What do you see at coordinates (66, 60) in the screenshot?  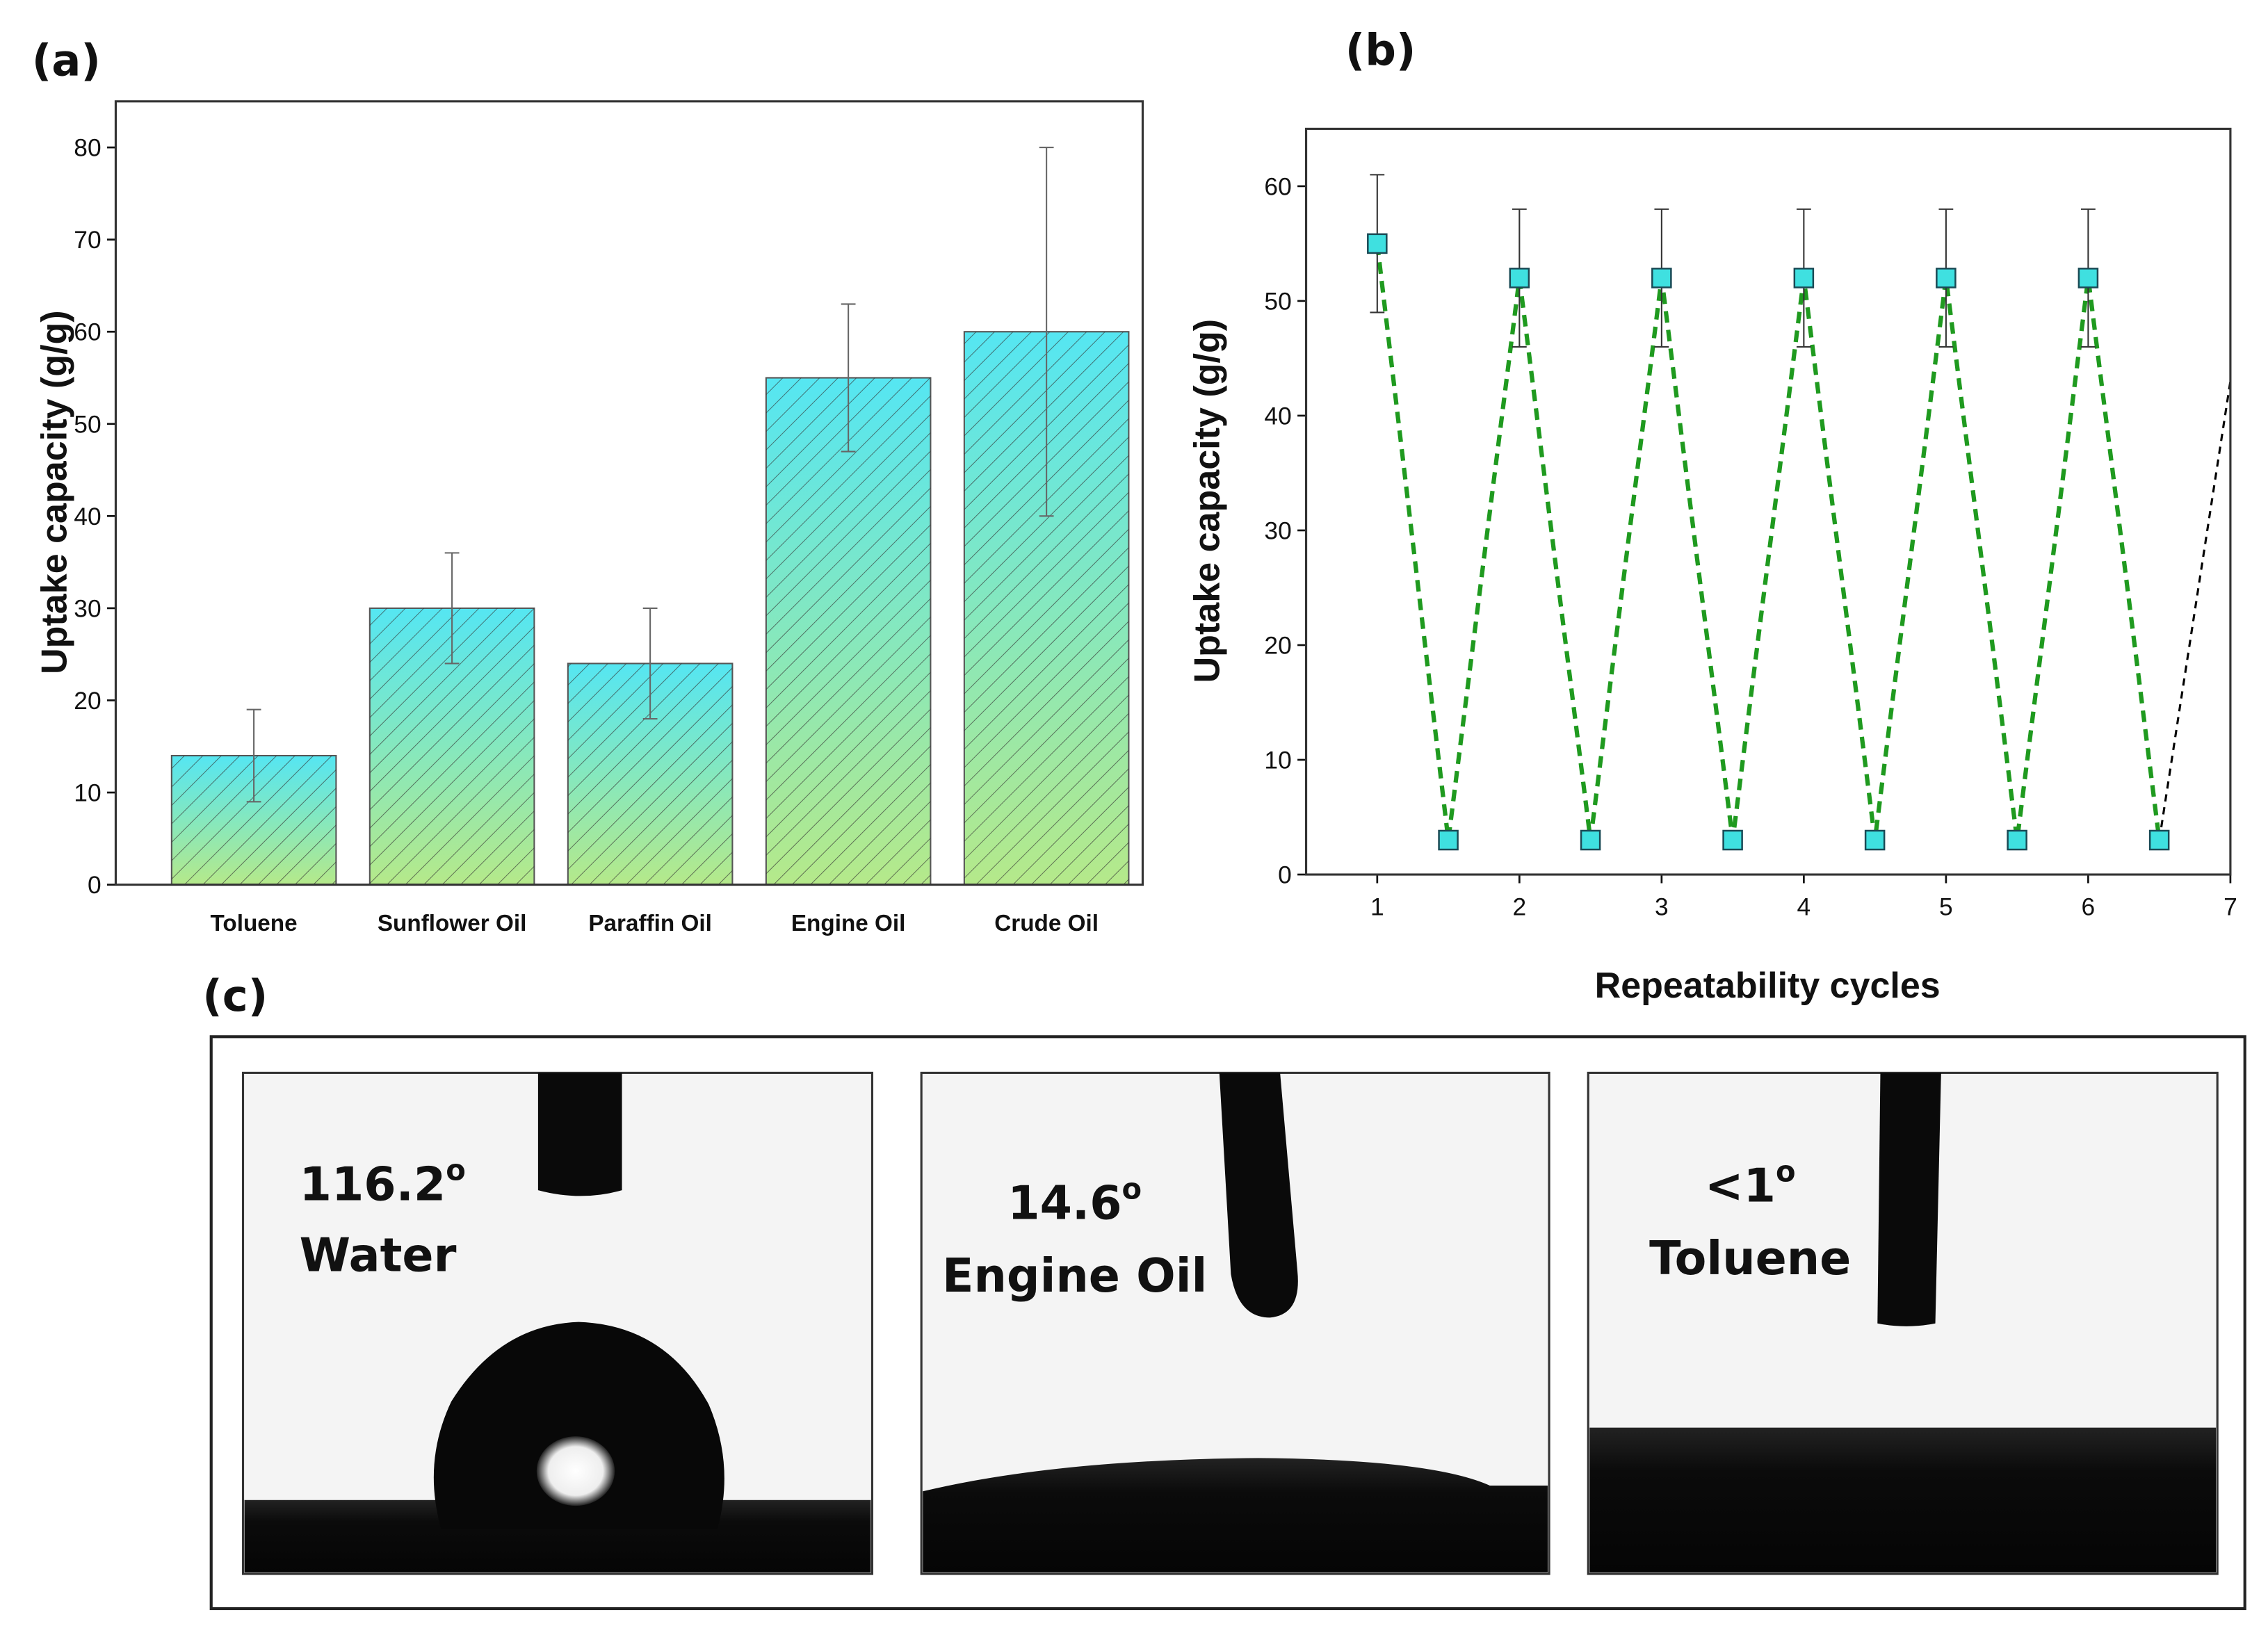 I see `panel-label: (a)` at bounding box center [66, 60].